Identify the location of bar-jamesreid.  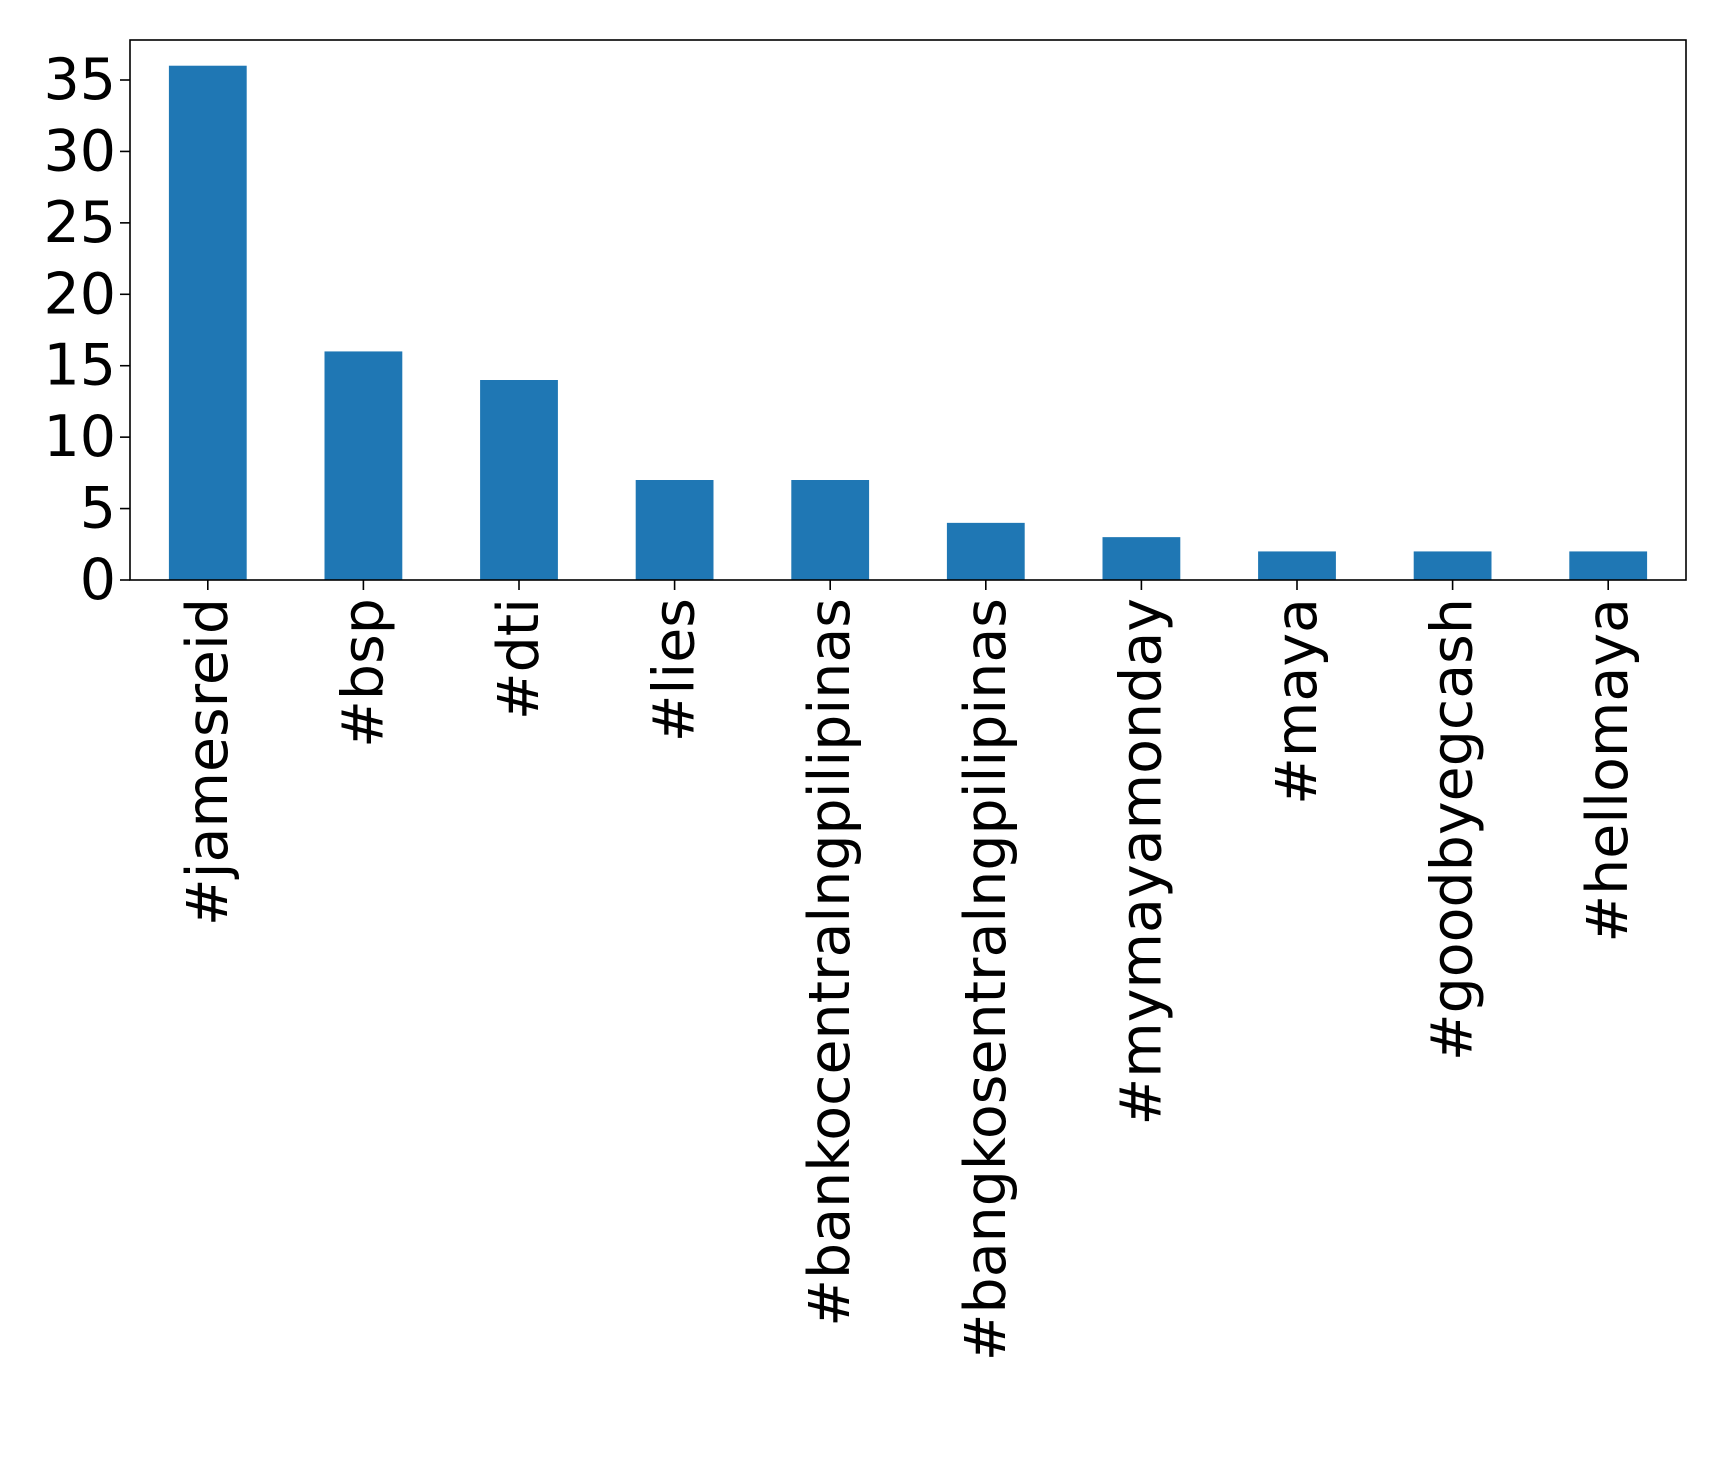
(207, 322).